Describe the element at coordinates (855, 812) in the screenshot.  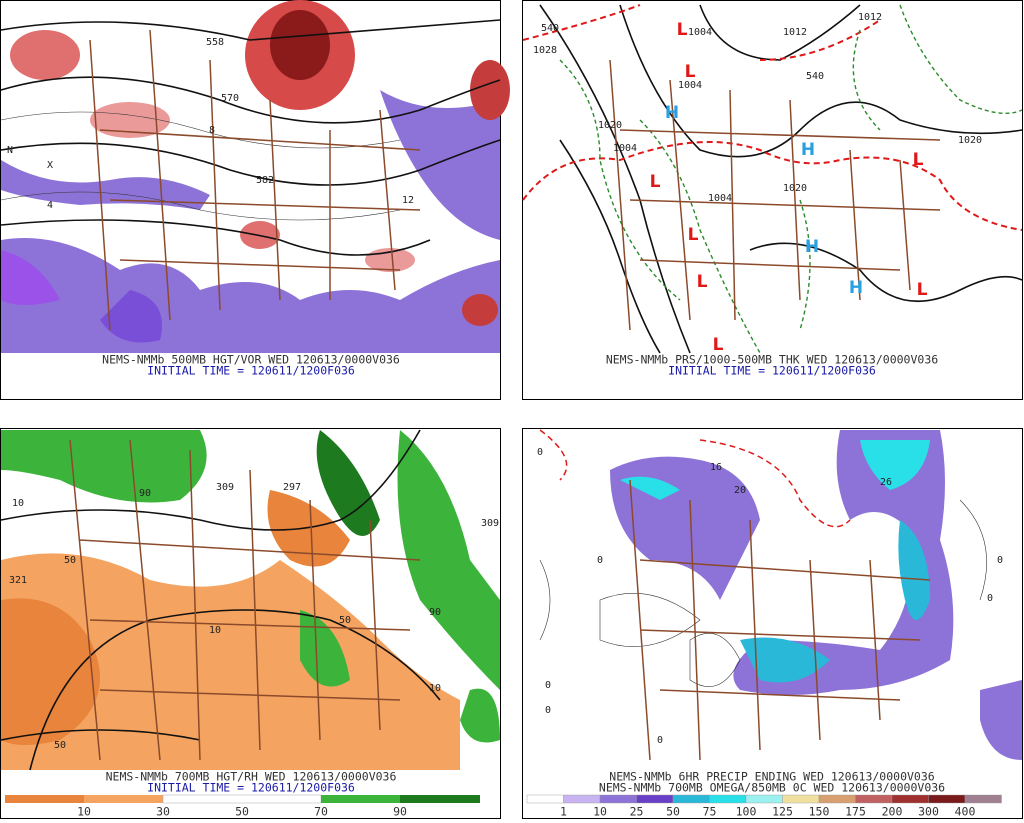
I see `colorbar-label: 175` at that location.